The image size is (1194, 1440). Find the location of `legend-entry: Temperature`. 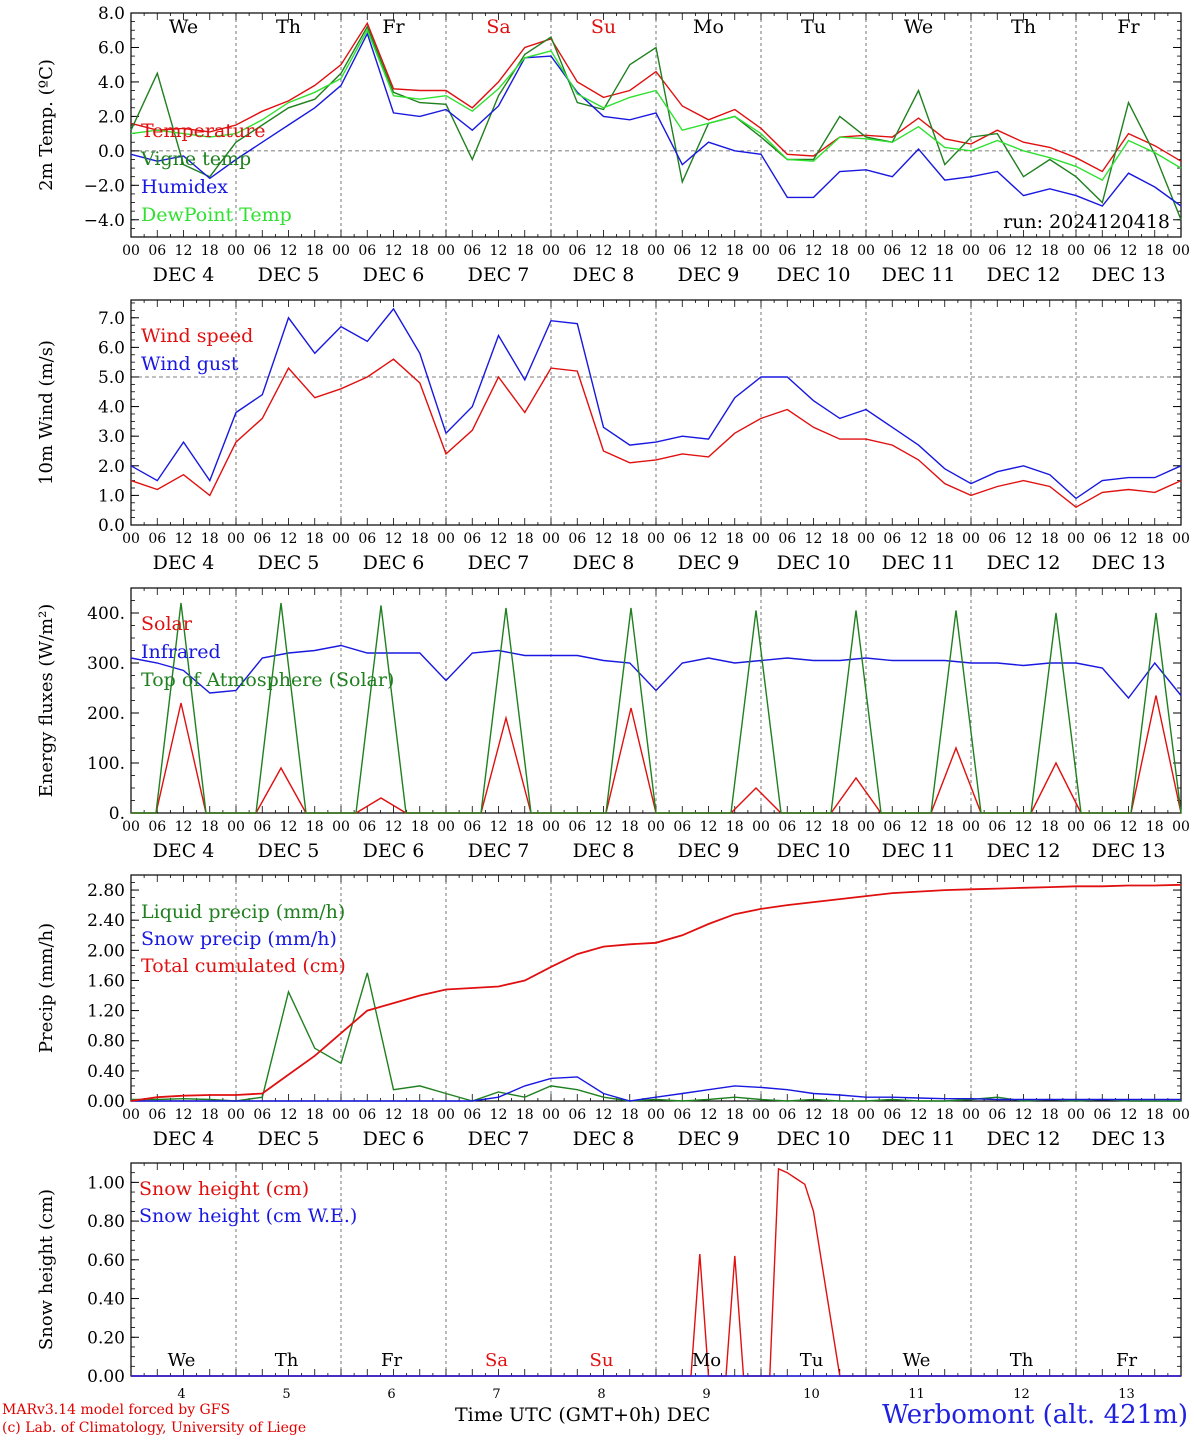

legend-entry: Temperature is located at coordinates (203, 131).